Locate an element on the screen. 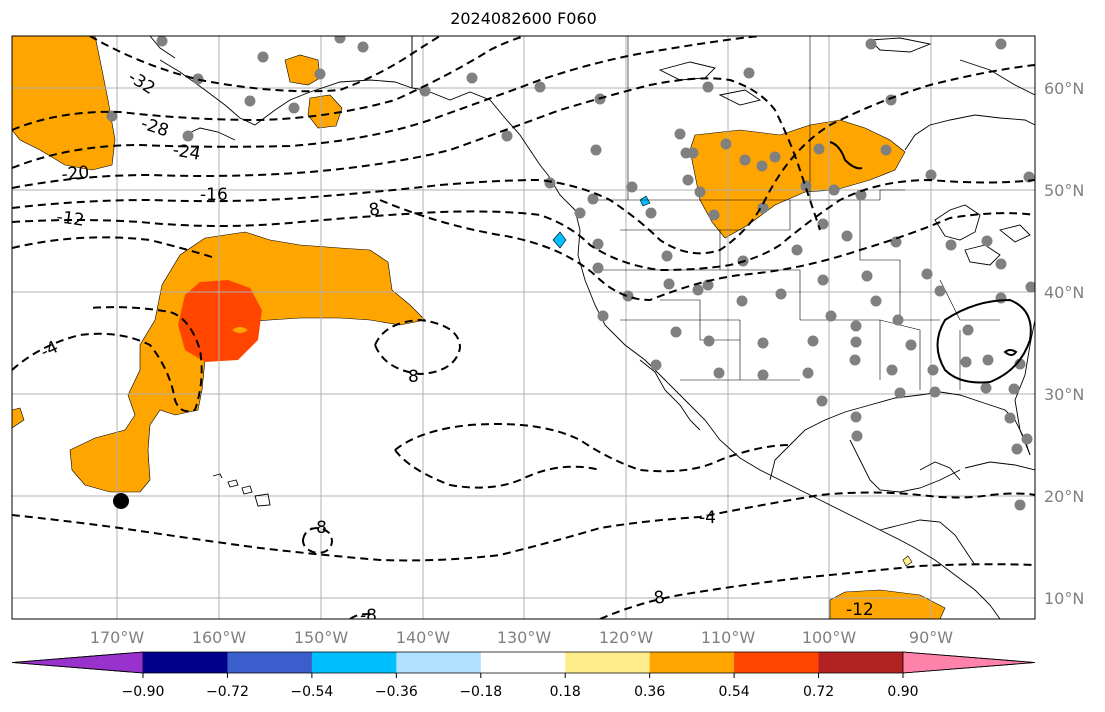  anomaly-region-canada is located at coordinates (797, 179).